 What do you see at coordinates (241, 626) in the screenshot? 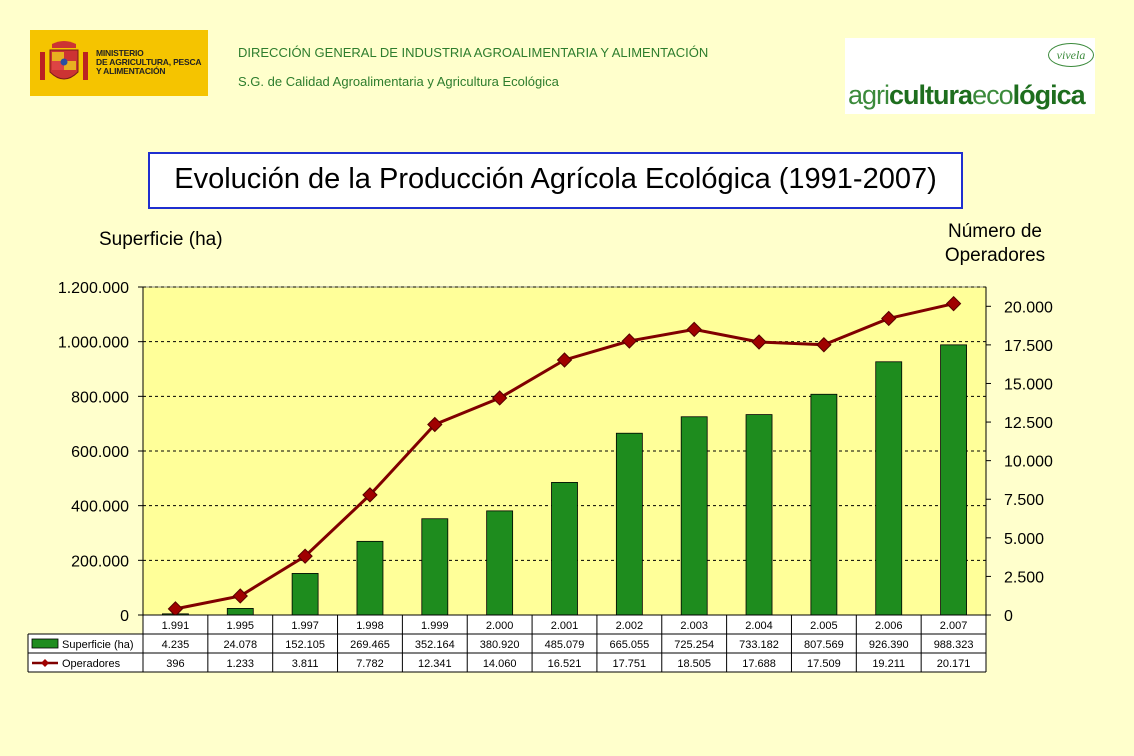
I see `x-category-label: 1.995` at bounding box center [241, 626].